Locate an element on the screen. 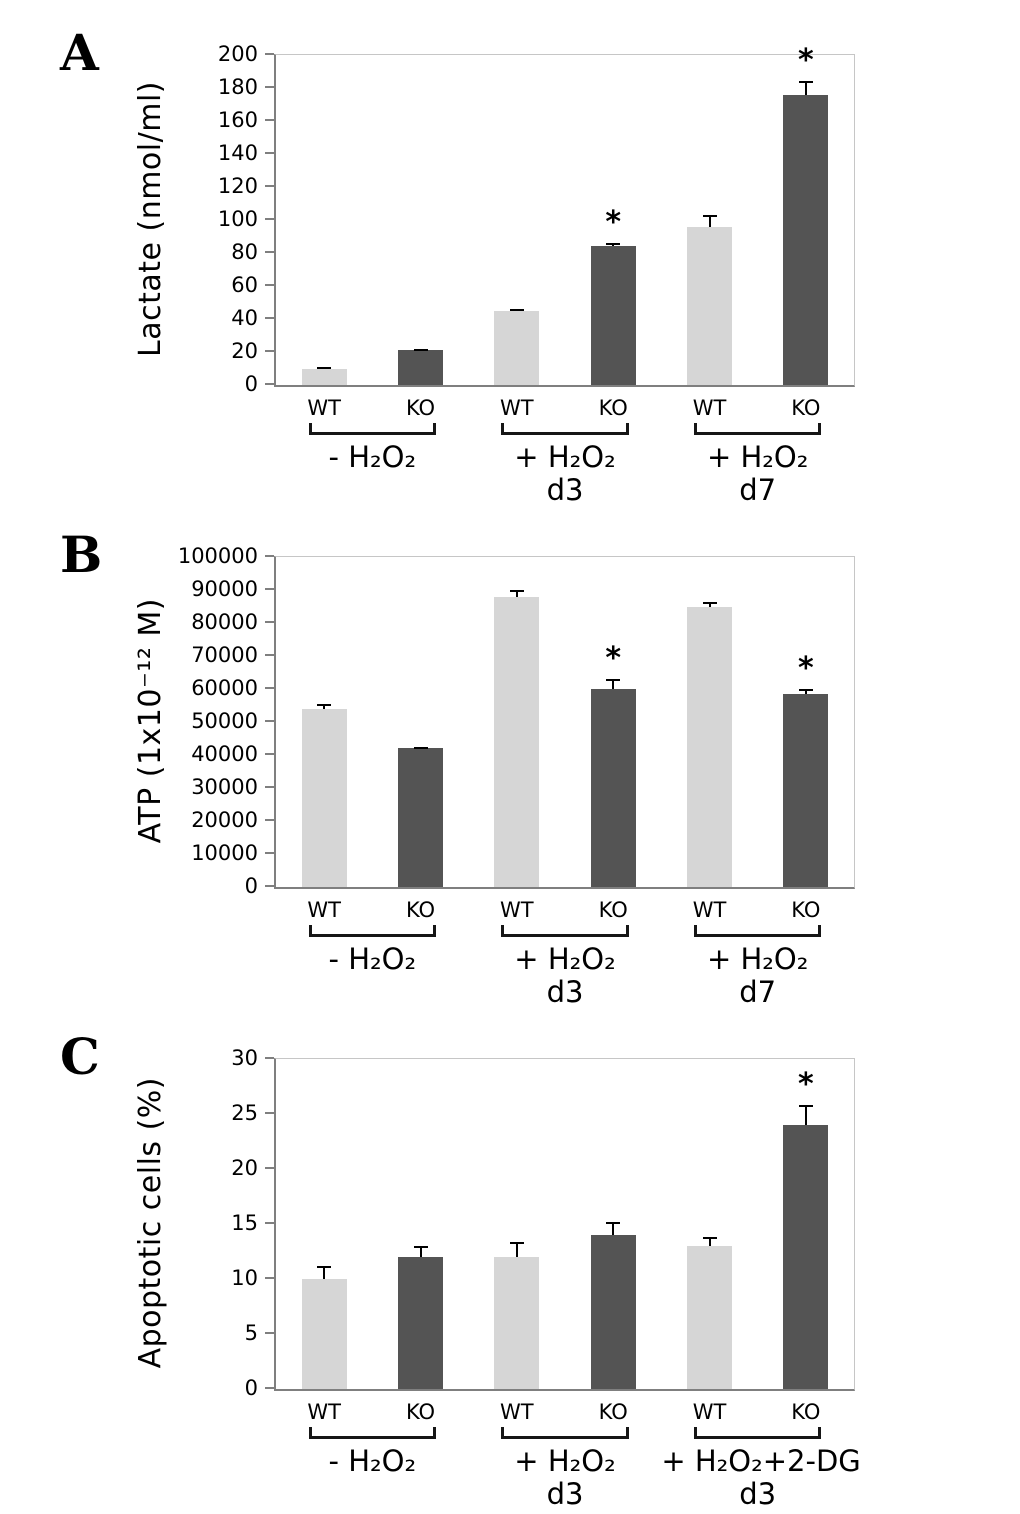  x-axis-group: WT KO + H₂O₂+2-DG d3 is located at coordinates (761, 1451).